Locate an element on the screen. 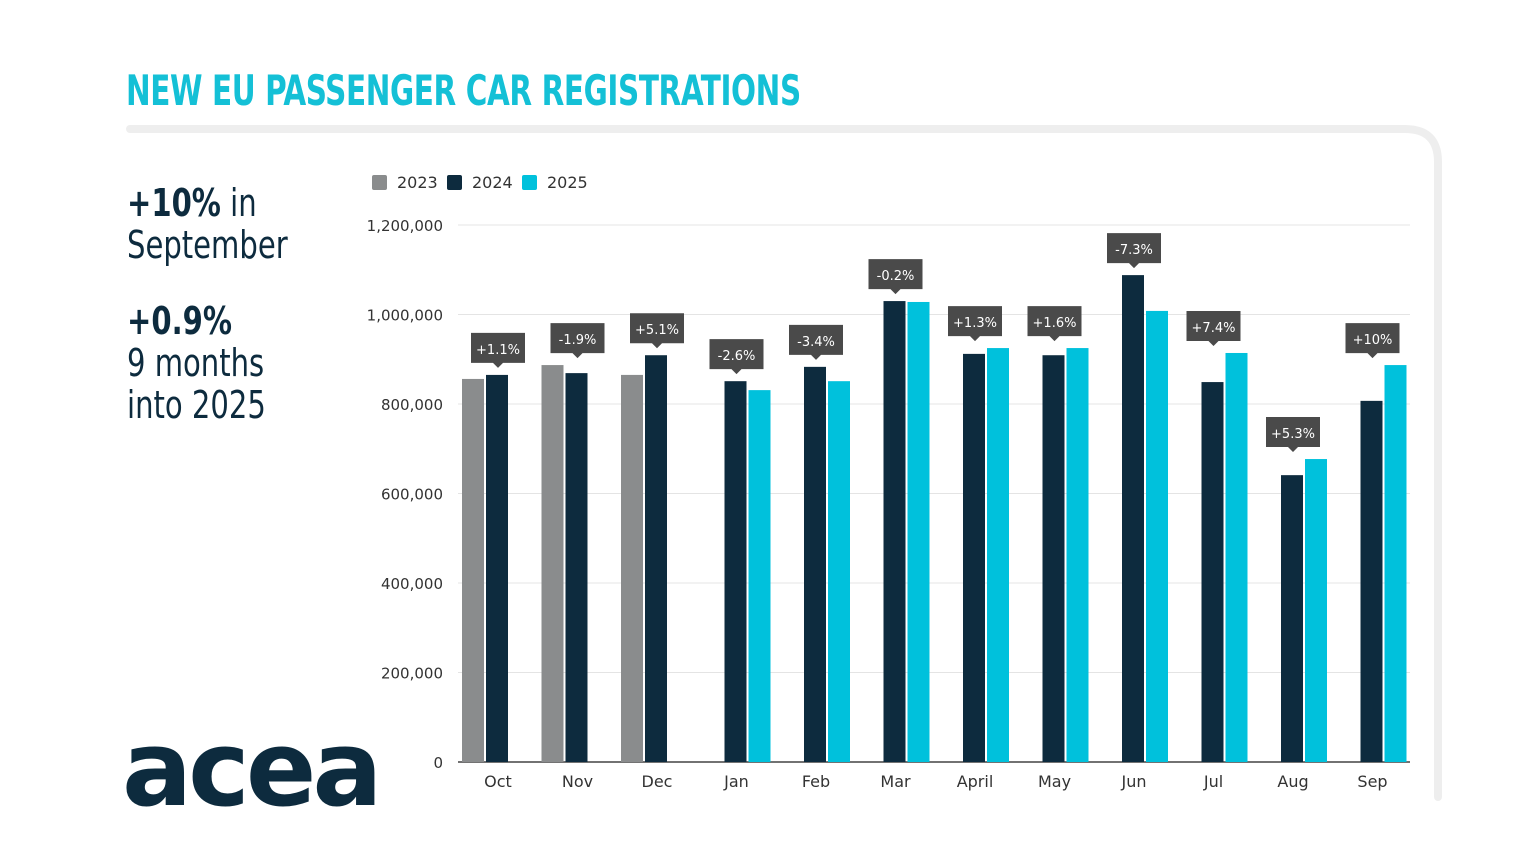 The image size is (1536, 864). bar-2024-Aug is located at coordinates (1292, 618).